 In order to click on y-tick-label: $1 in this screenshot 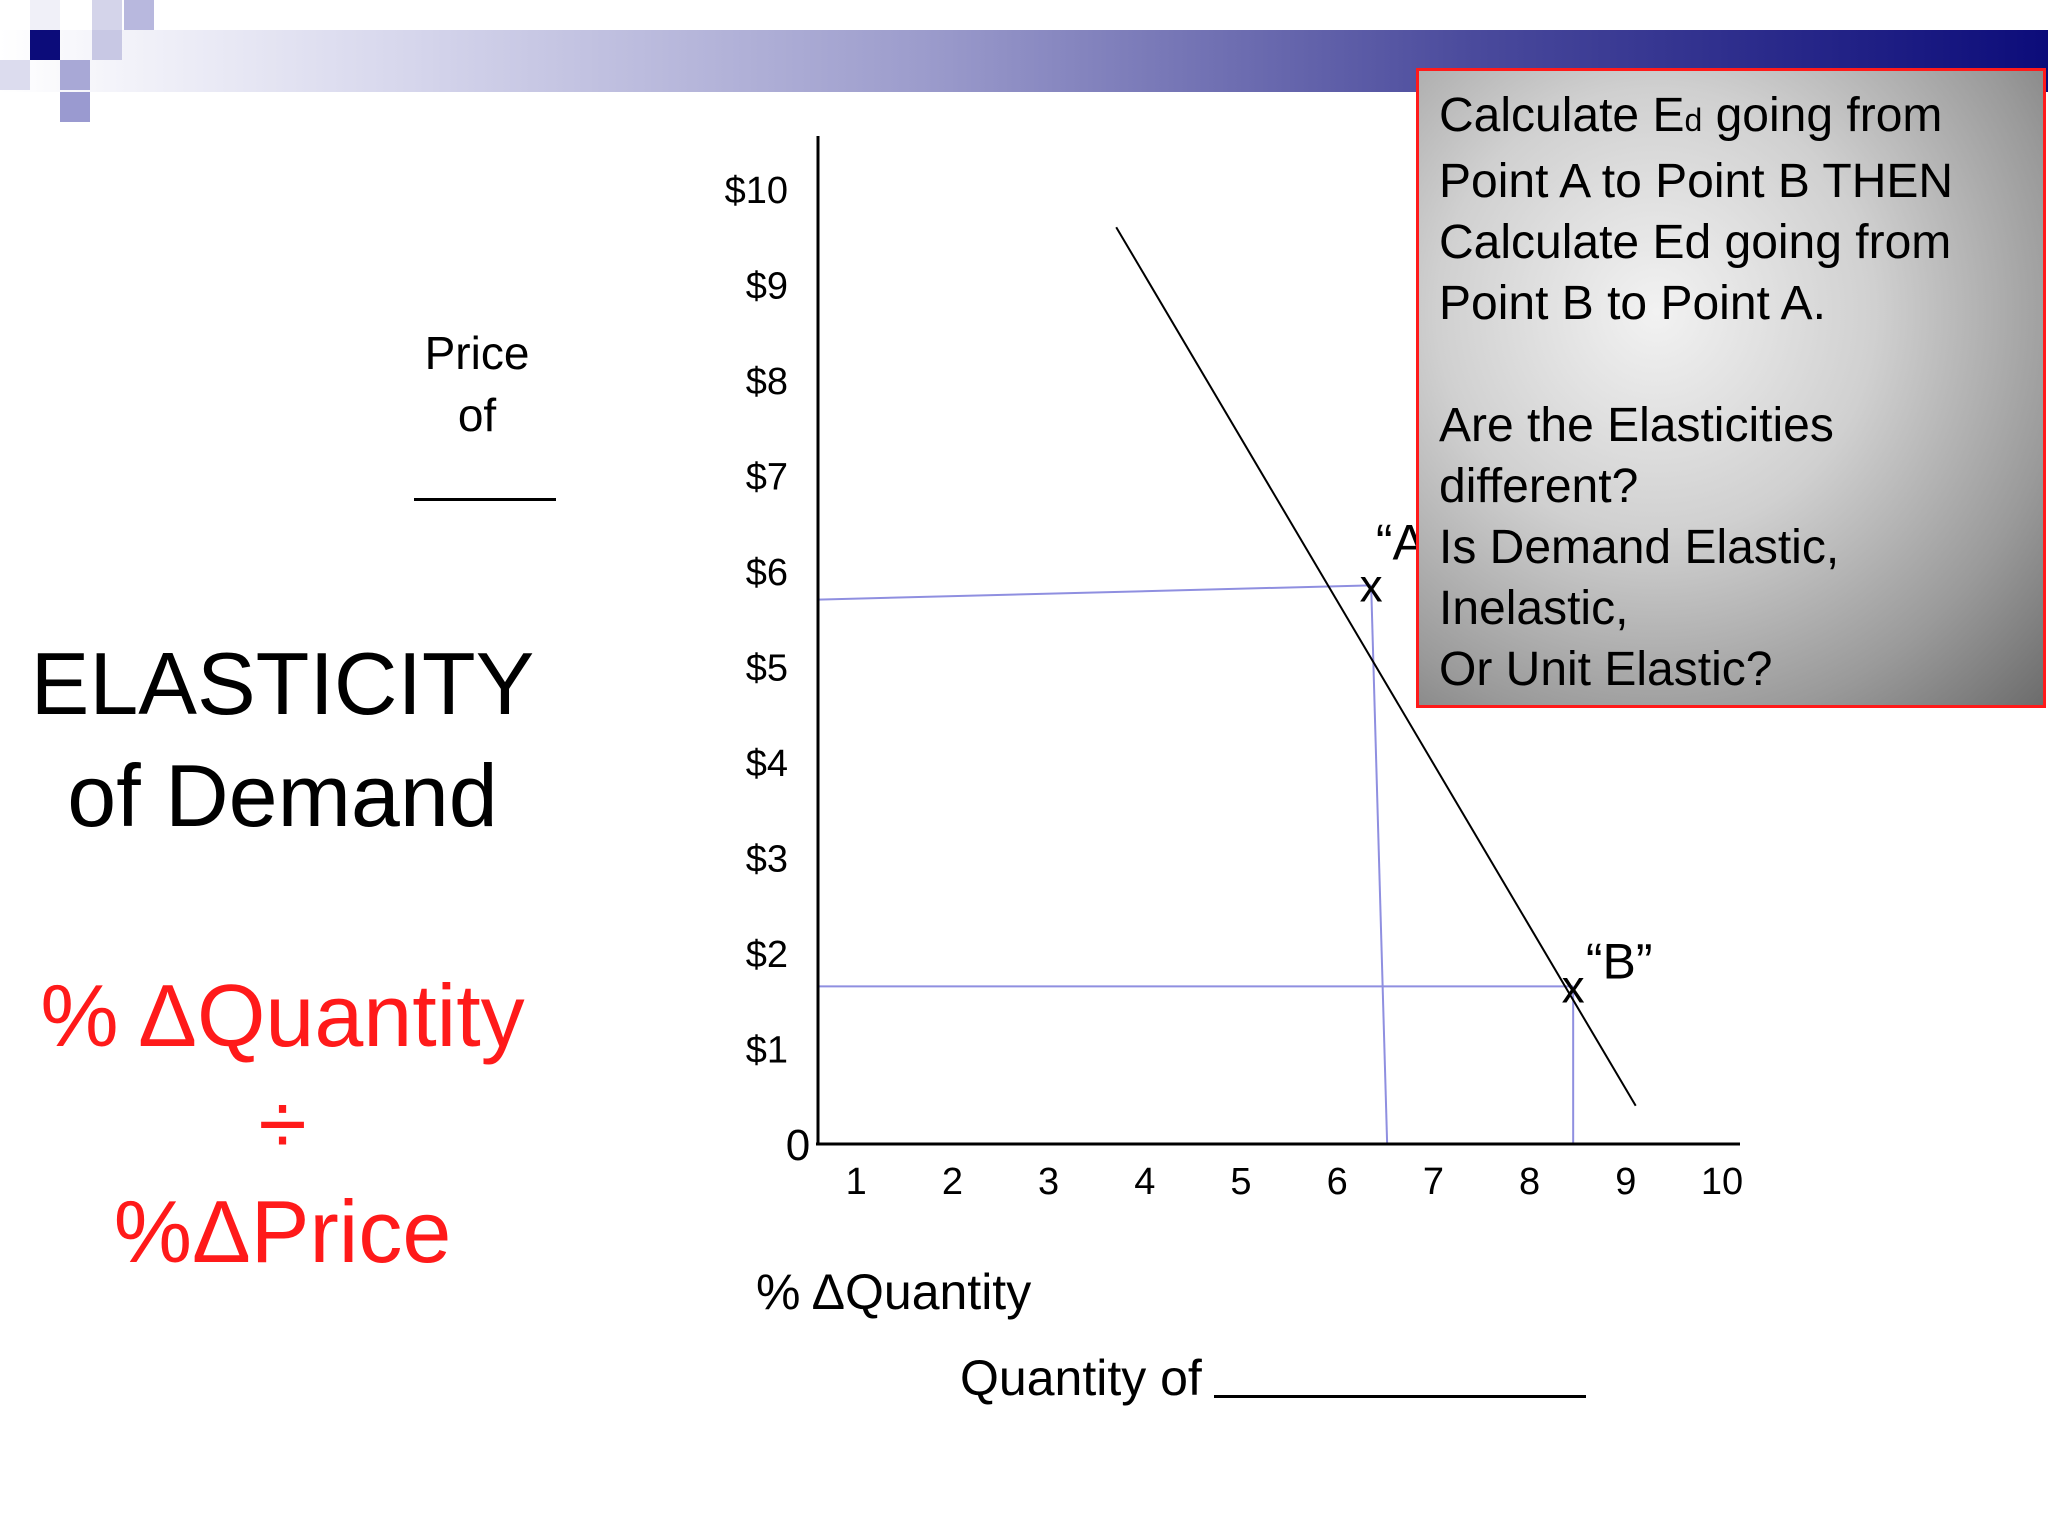, I will do `click(767, 1051)`.